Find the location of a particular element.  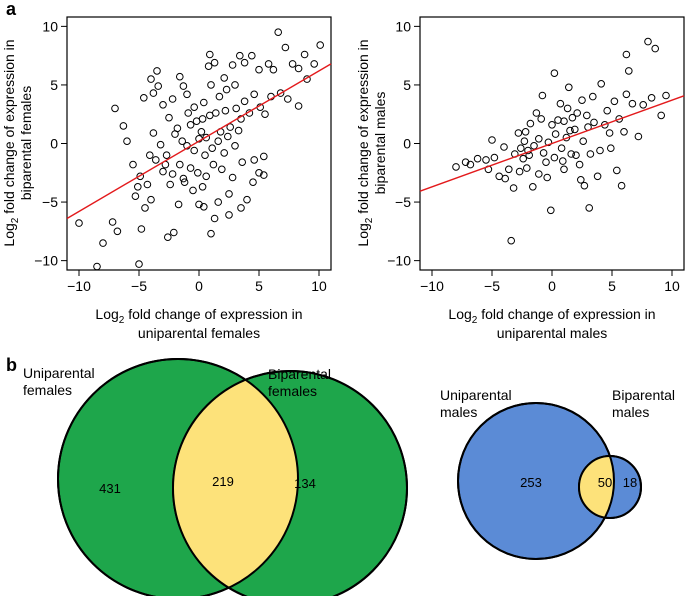

y-axis-ticks: −10 −5 0 5 10 is located at coordinates (50, 143).